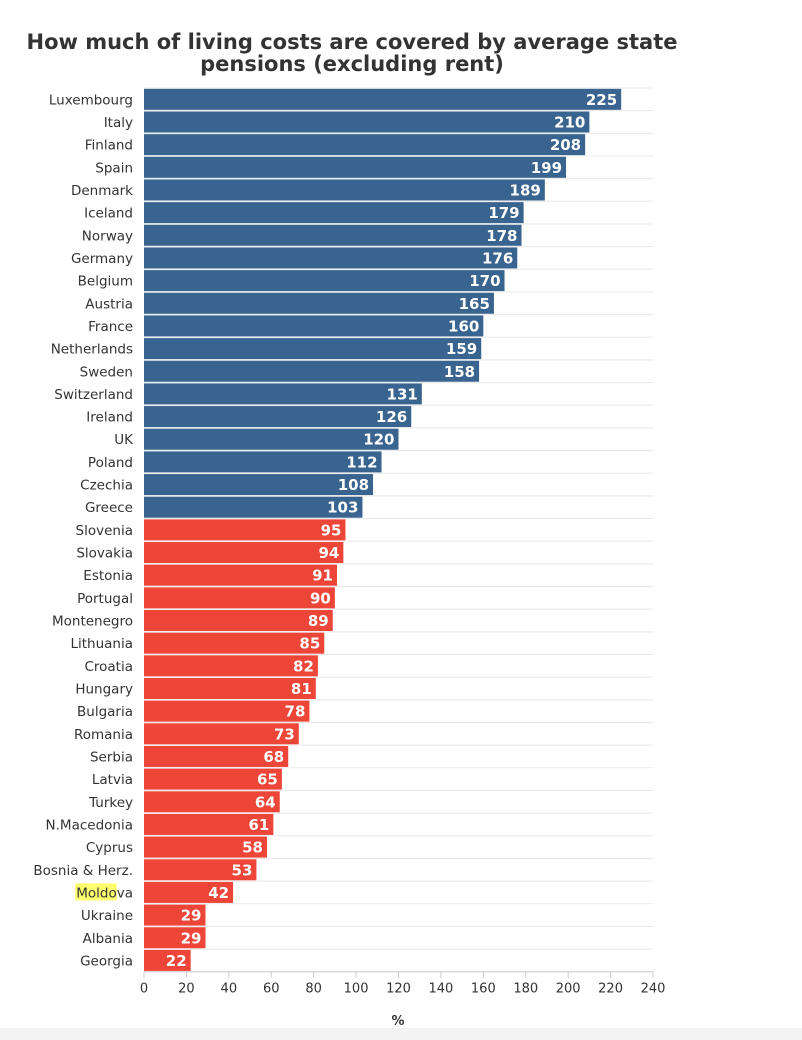 The image size is (802, 1040). Describe the element at coordinates (610, 989) in the screenshot. I see `x-tick-label: 220` at that location.